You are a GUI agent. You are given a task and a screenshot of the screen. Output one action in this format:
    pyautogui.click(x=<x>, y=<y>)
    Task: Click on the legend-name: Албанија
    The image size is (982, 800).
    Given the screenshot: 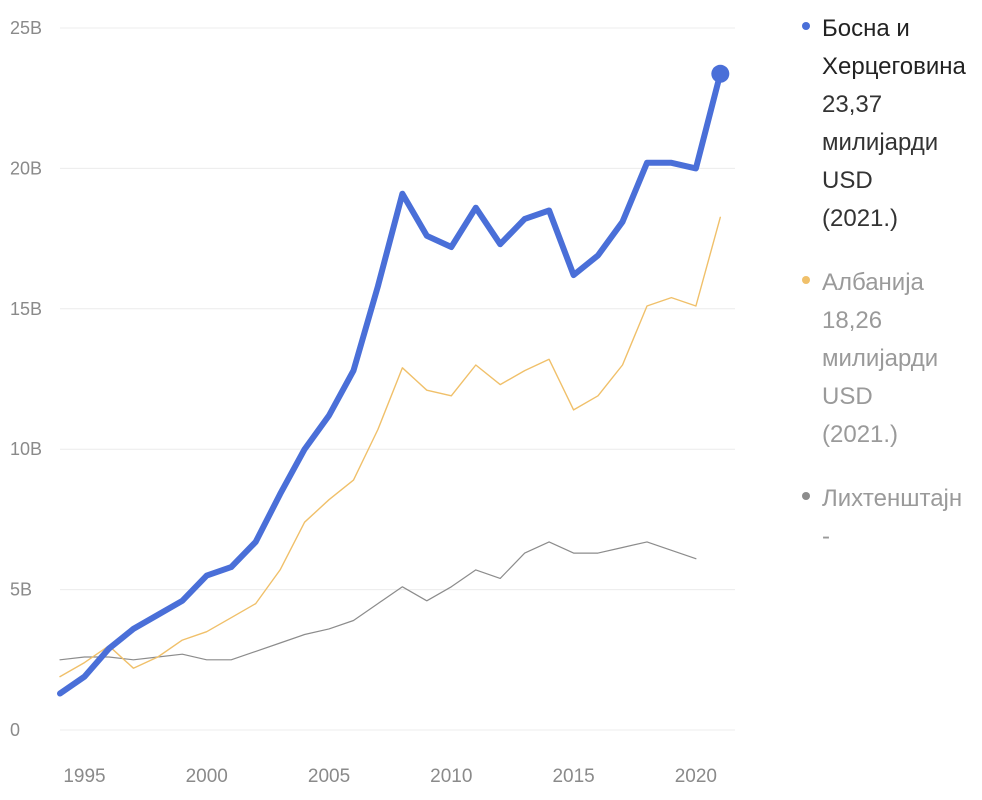 What is the action you would take?
    pyautogui.click(x=873, y=282)
    